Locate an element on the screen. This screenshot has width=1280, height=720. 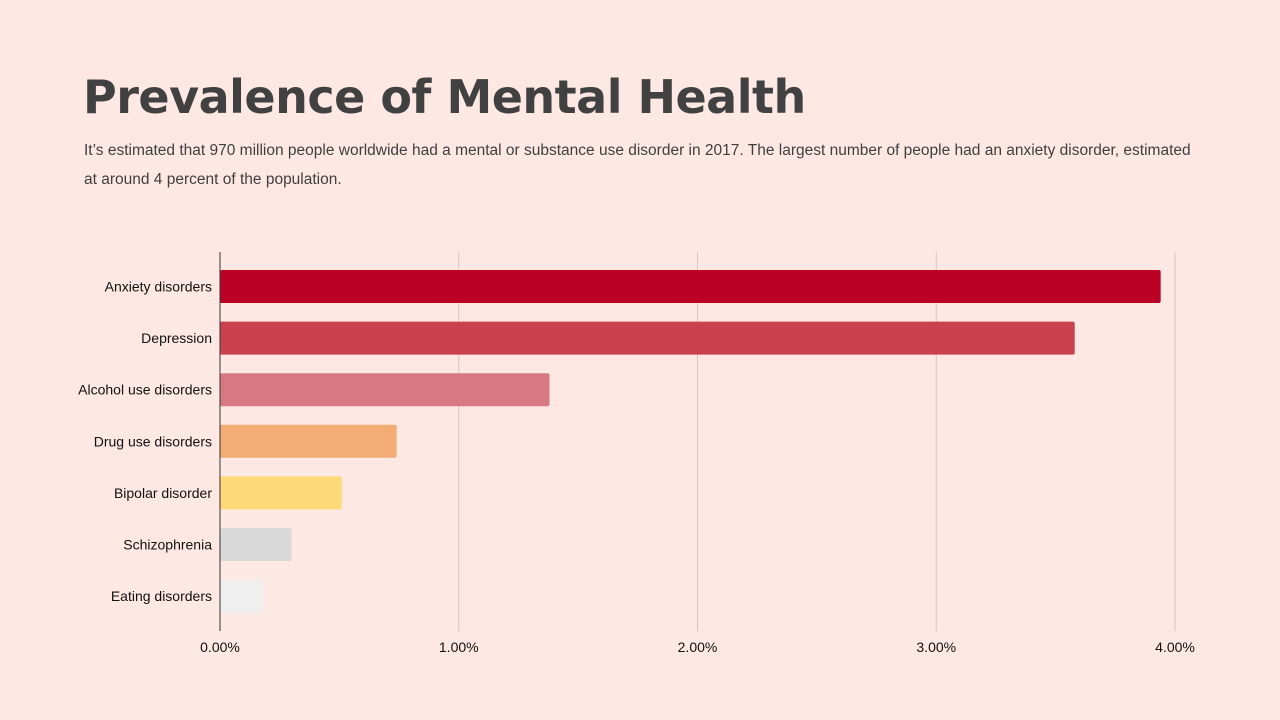
tick-label: 2.00% is located at coordinates (698, 647).